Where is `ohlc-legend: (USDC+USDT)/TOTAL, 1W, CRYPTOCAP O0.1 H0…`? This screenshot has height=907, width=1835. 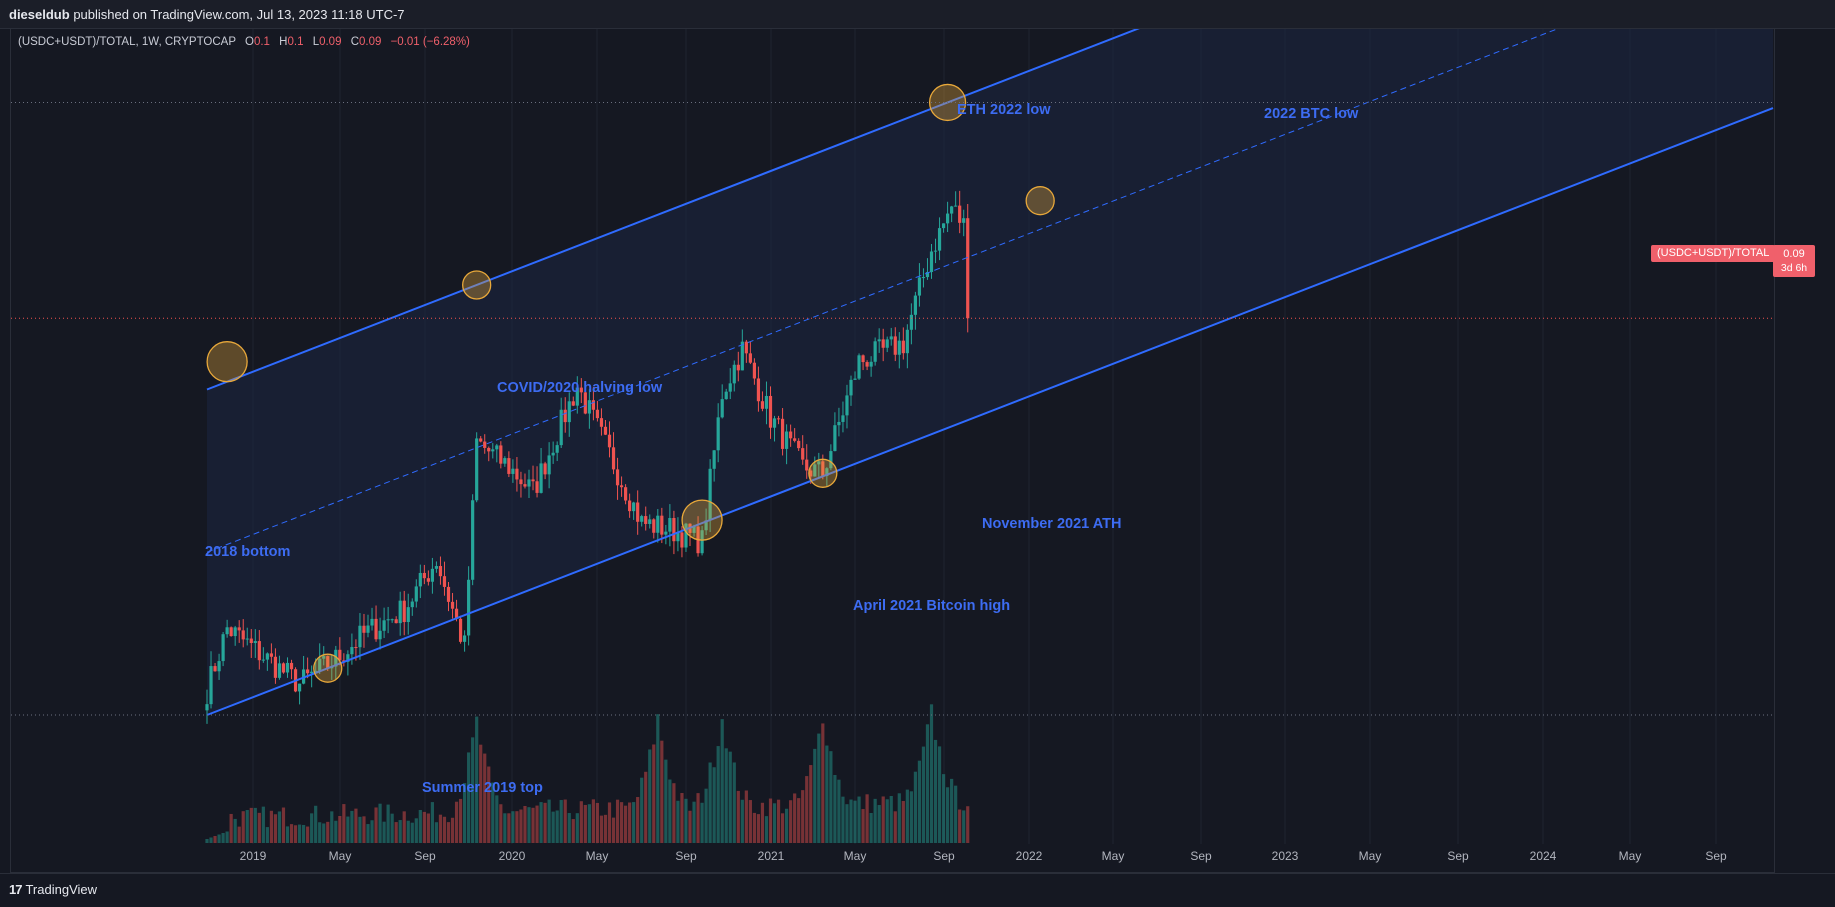
ohlc-legend: (USDC+USDT)/TOTAL, 1W, CRYPTOCAP O0.1 H0… is located at coordinates (244, 42).